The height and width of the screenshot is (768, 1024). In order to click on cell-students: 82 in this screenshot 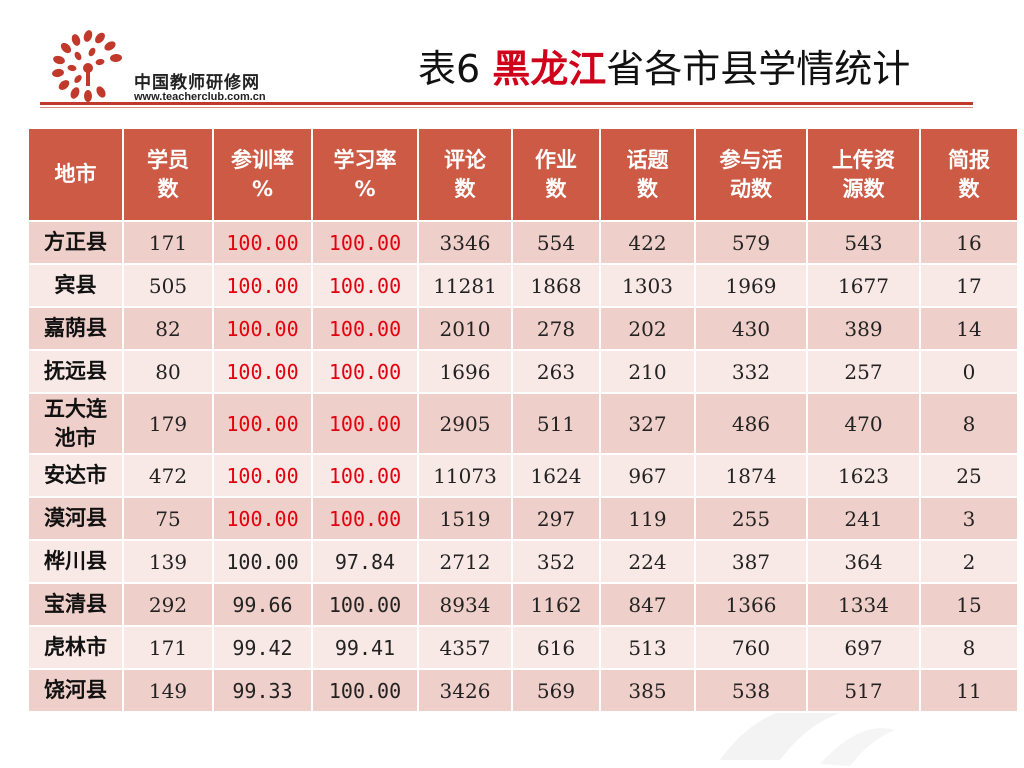, I will do `click(168, 328)`.